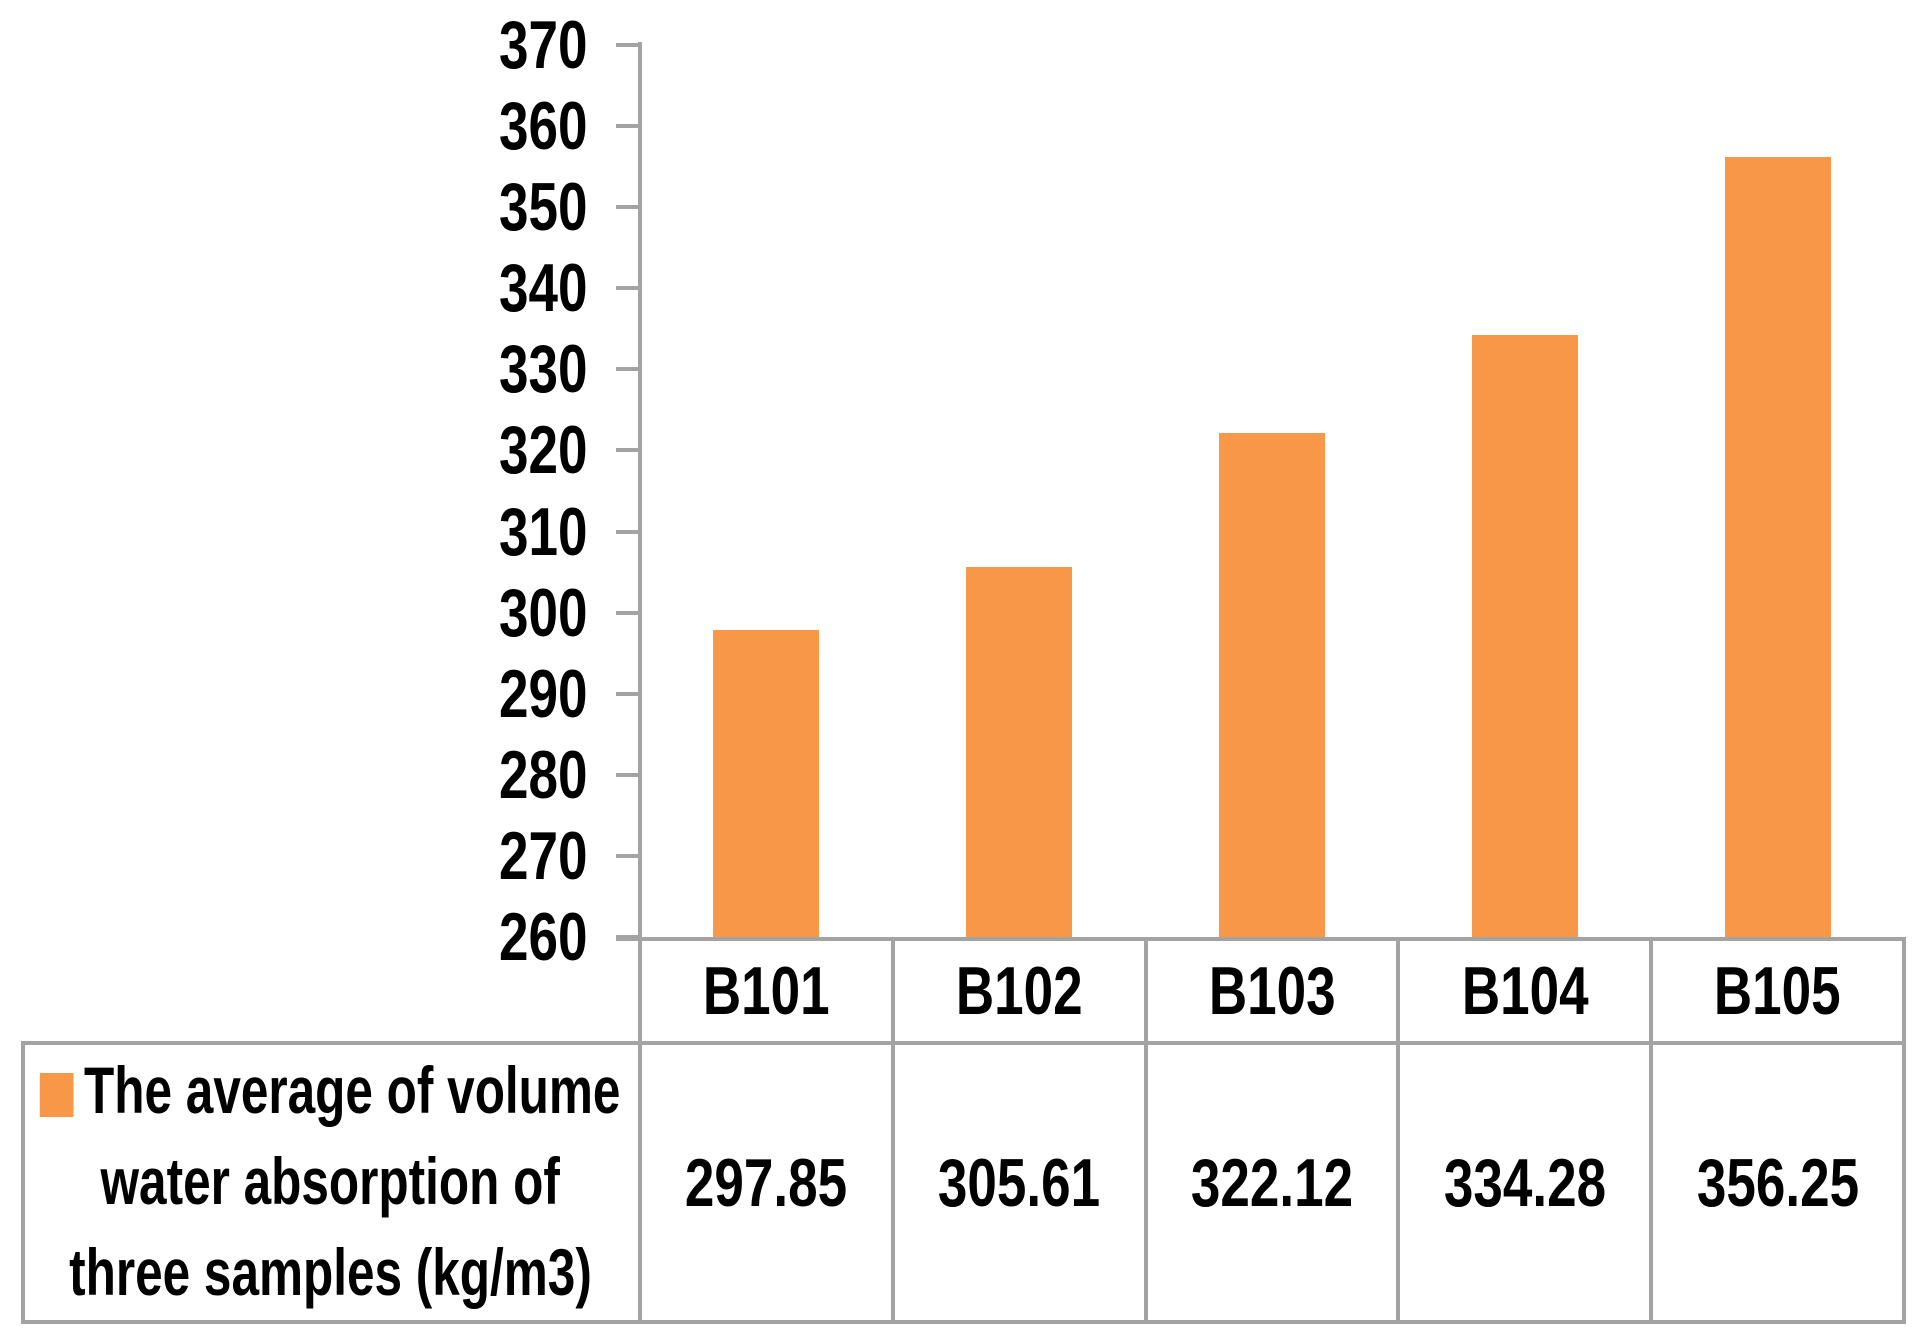 This screenshot has width=1930, height=1344. I want to click on value-cell: 356.25, so click(1777, 1182).